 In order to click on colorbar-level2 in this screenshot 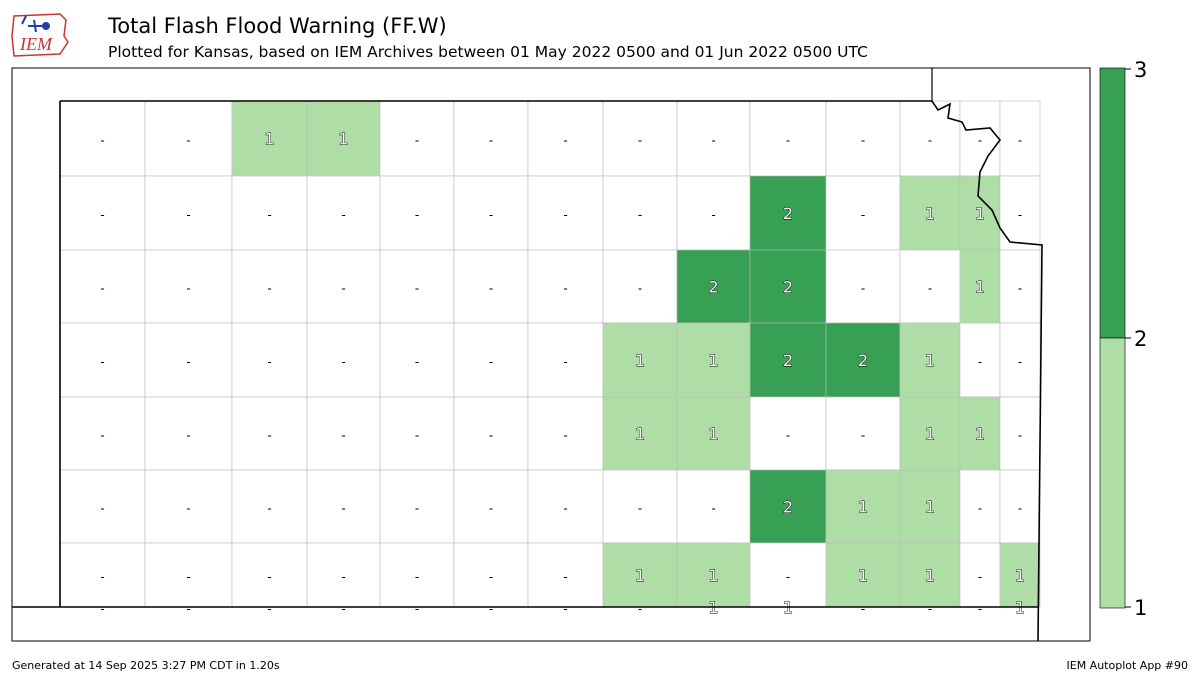, I will do `click(1112, 203)`.